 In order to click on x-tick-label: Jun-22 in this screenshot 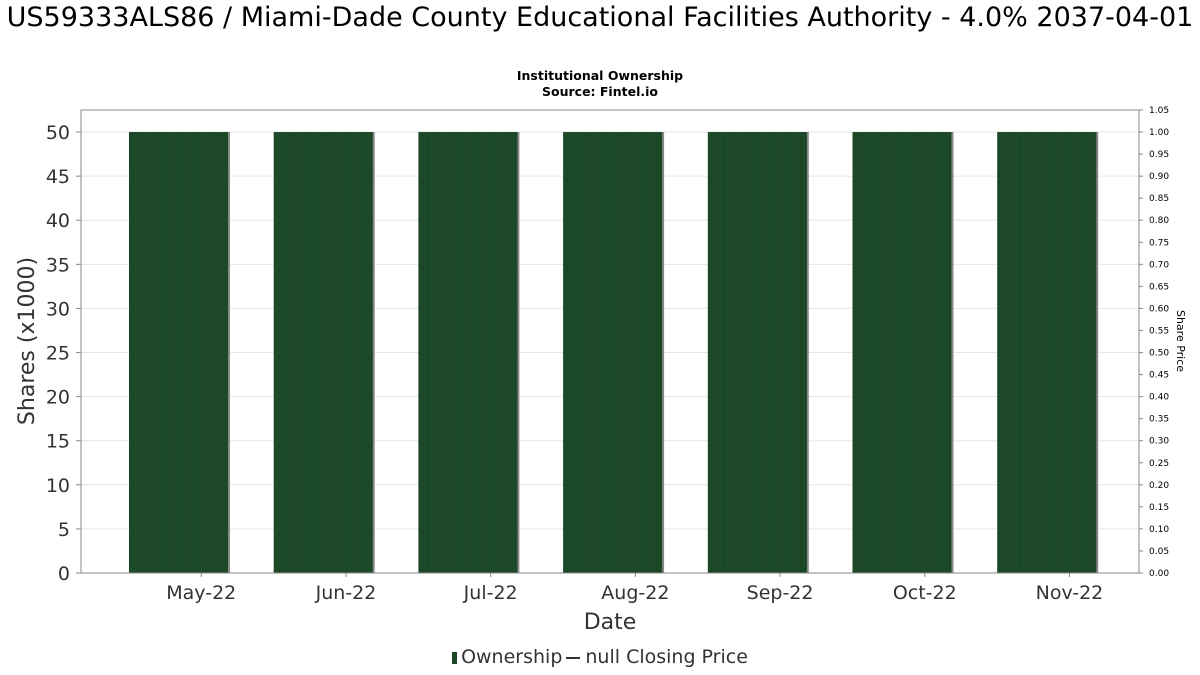, I will do `click(346, 593)`.